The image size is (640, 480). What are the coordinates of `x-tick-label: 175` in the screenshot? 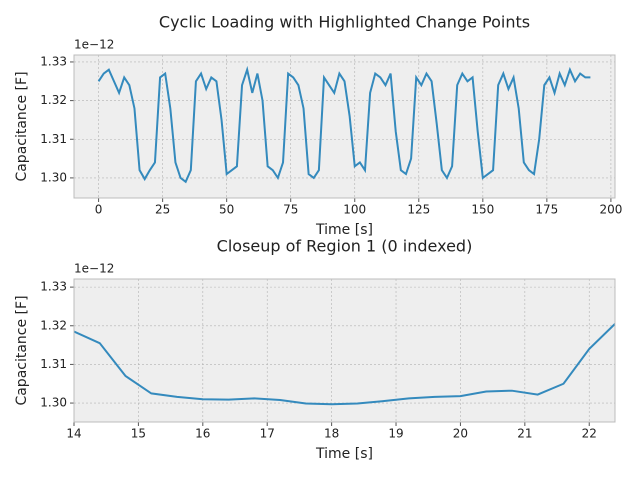 It's located at (546, 210).